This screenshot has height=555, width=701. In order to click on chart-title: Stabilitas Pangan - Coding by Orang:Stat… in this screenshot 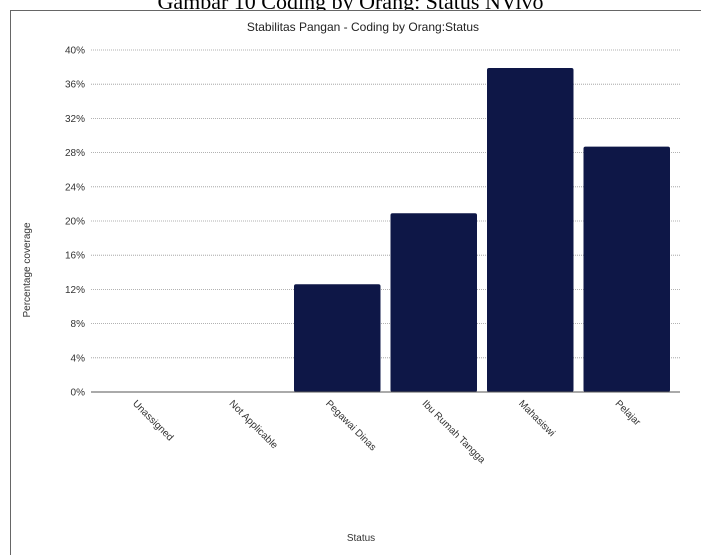, I will do `click(363, 27)`.